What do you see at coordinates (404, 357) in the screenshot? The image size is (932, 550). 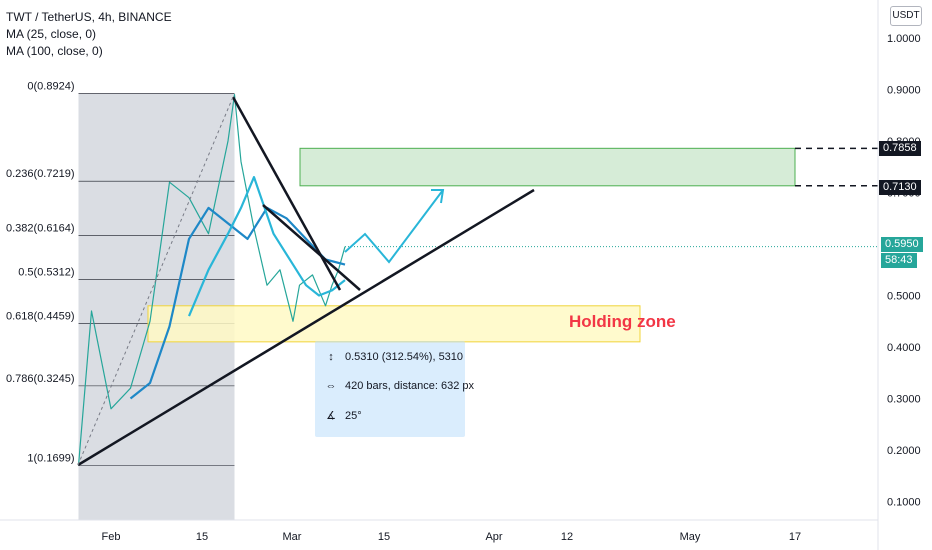 I see `measure-price-range: 0.5310 (312.54%), 5310` at bounding box center [404, 357].